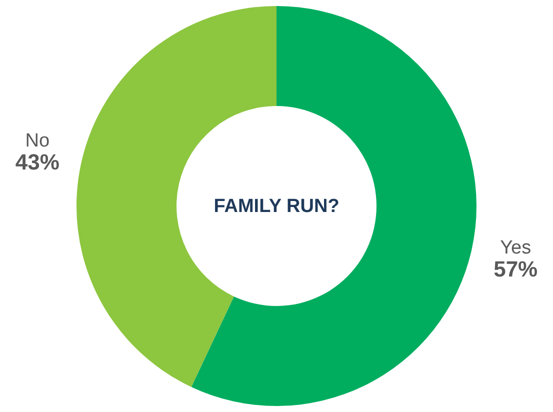  What do you see at coordinates (516, 269) in the screenshot?
I see `data-label: 57%` at bounding box center [516, 269].